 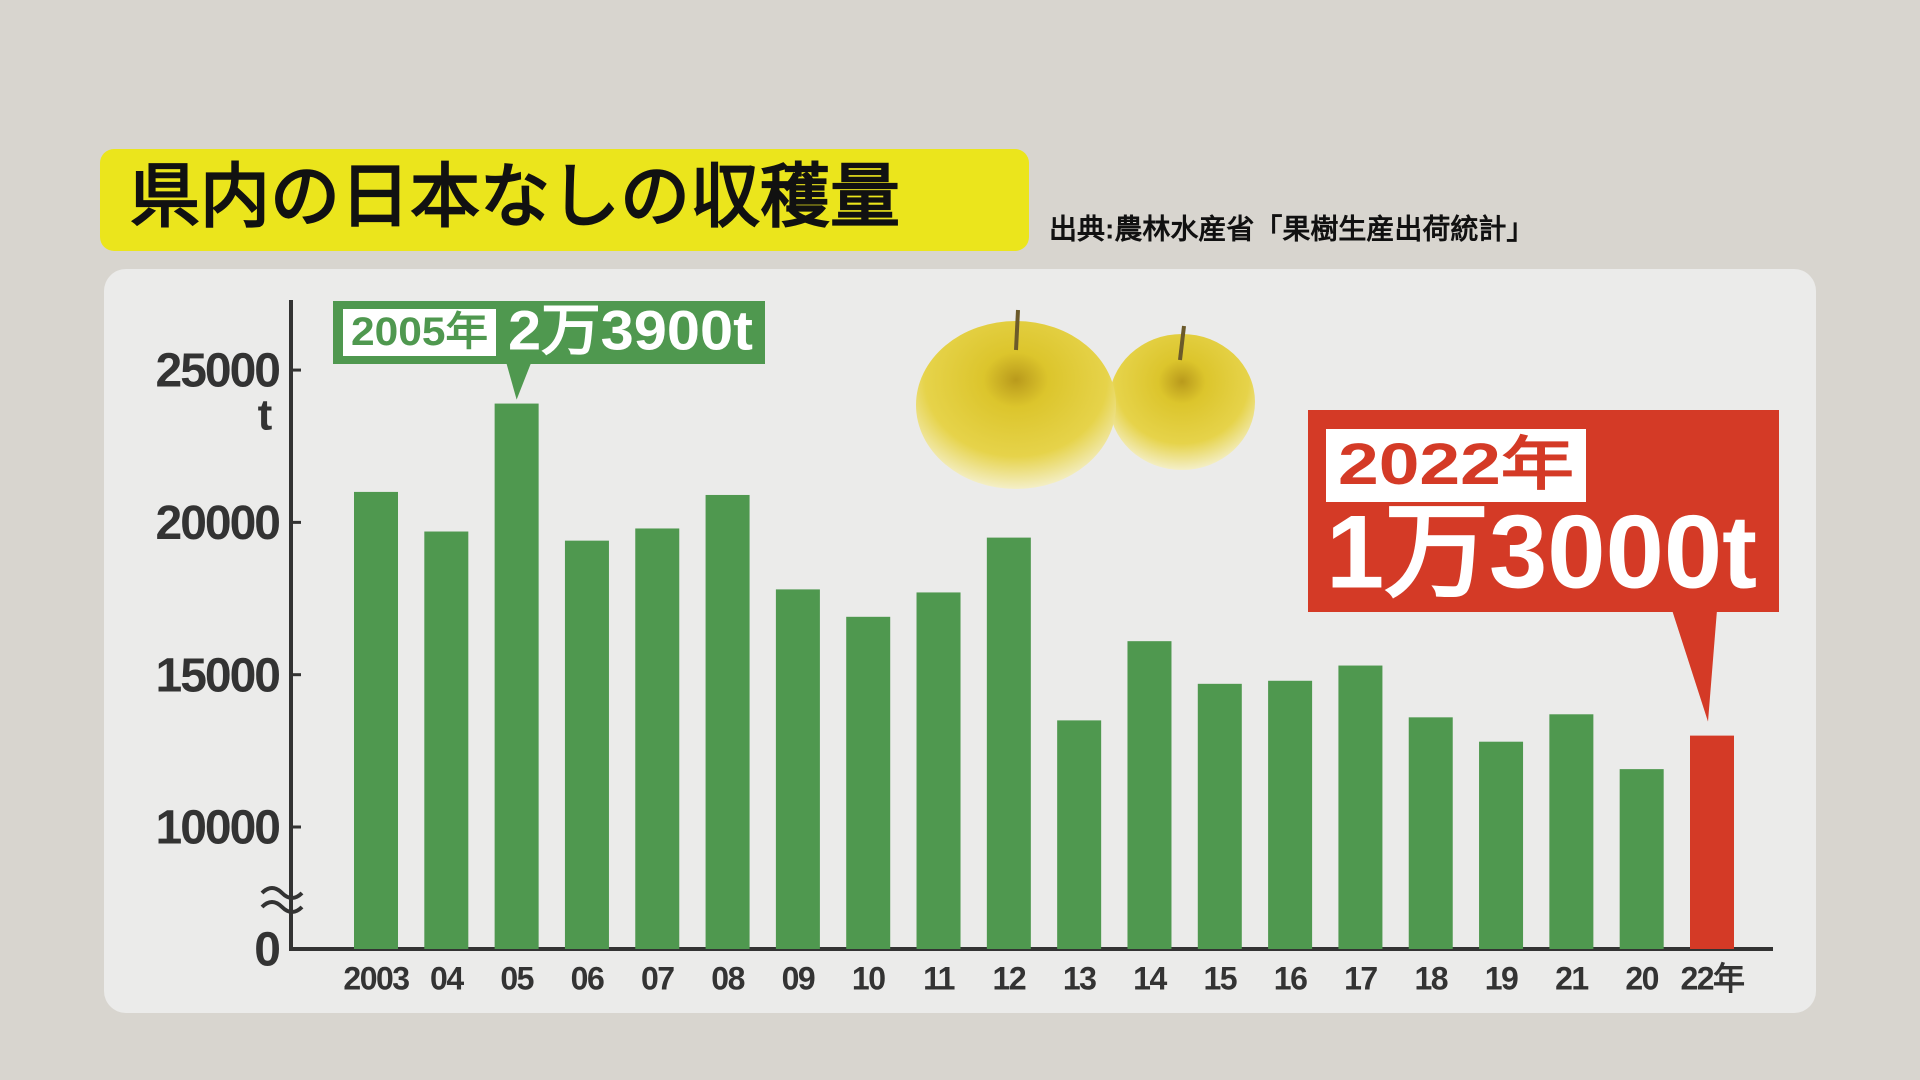 What do you see at coordinates (657, 978) in the screenshot?
I see `x-tick-label: 07` at bounding box center [657, 978].